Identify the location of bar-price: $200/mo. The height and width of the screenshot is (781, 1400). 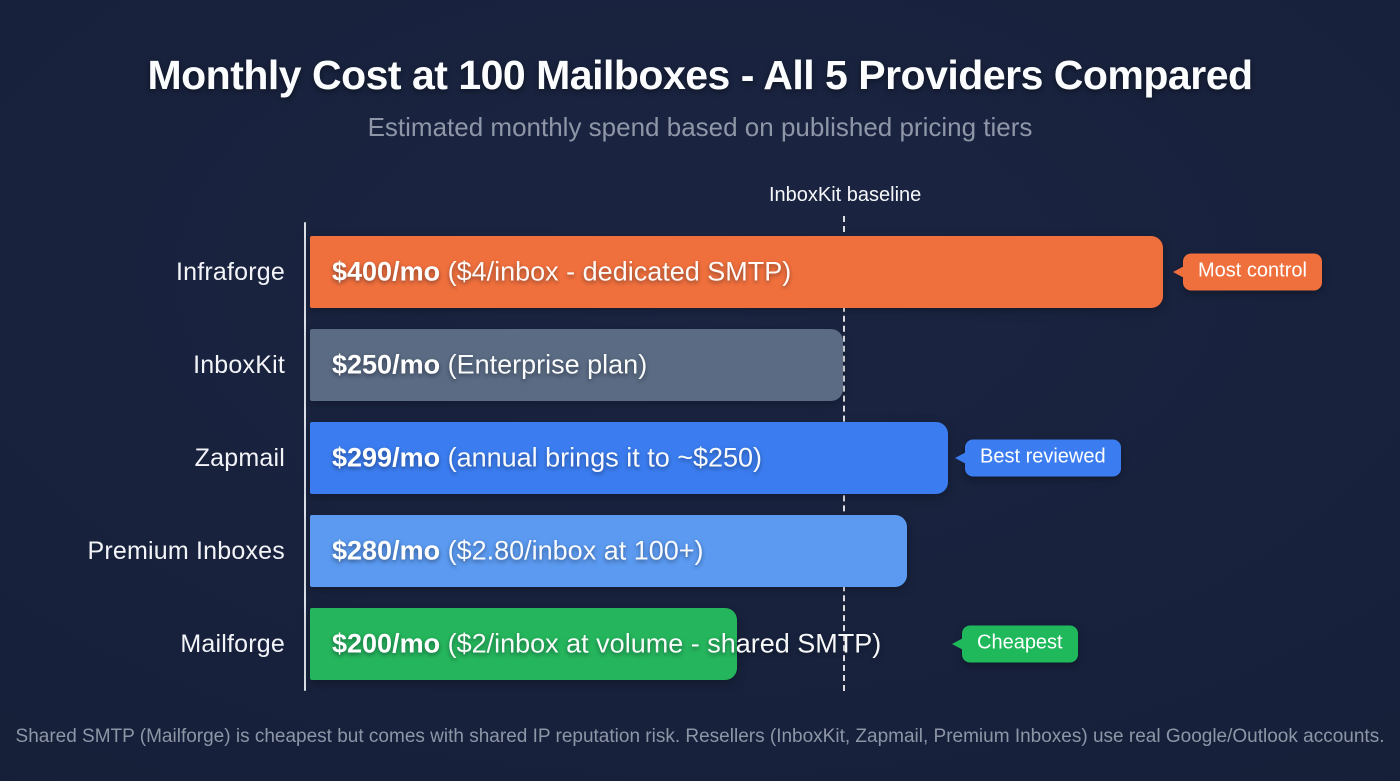
(386, 643).